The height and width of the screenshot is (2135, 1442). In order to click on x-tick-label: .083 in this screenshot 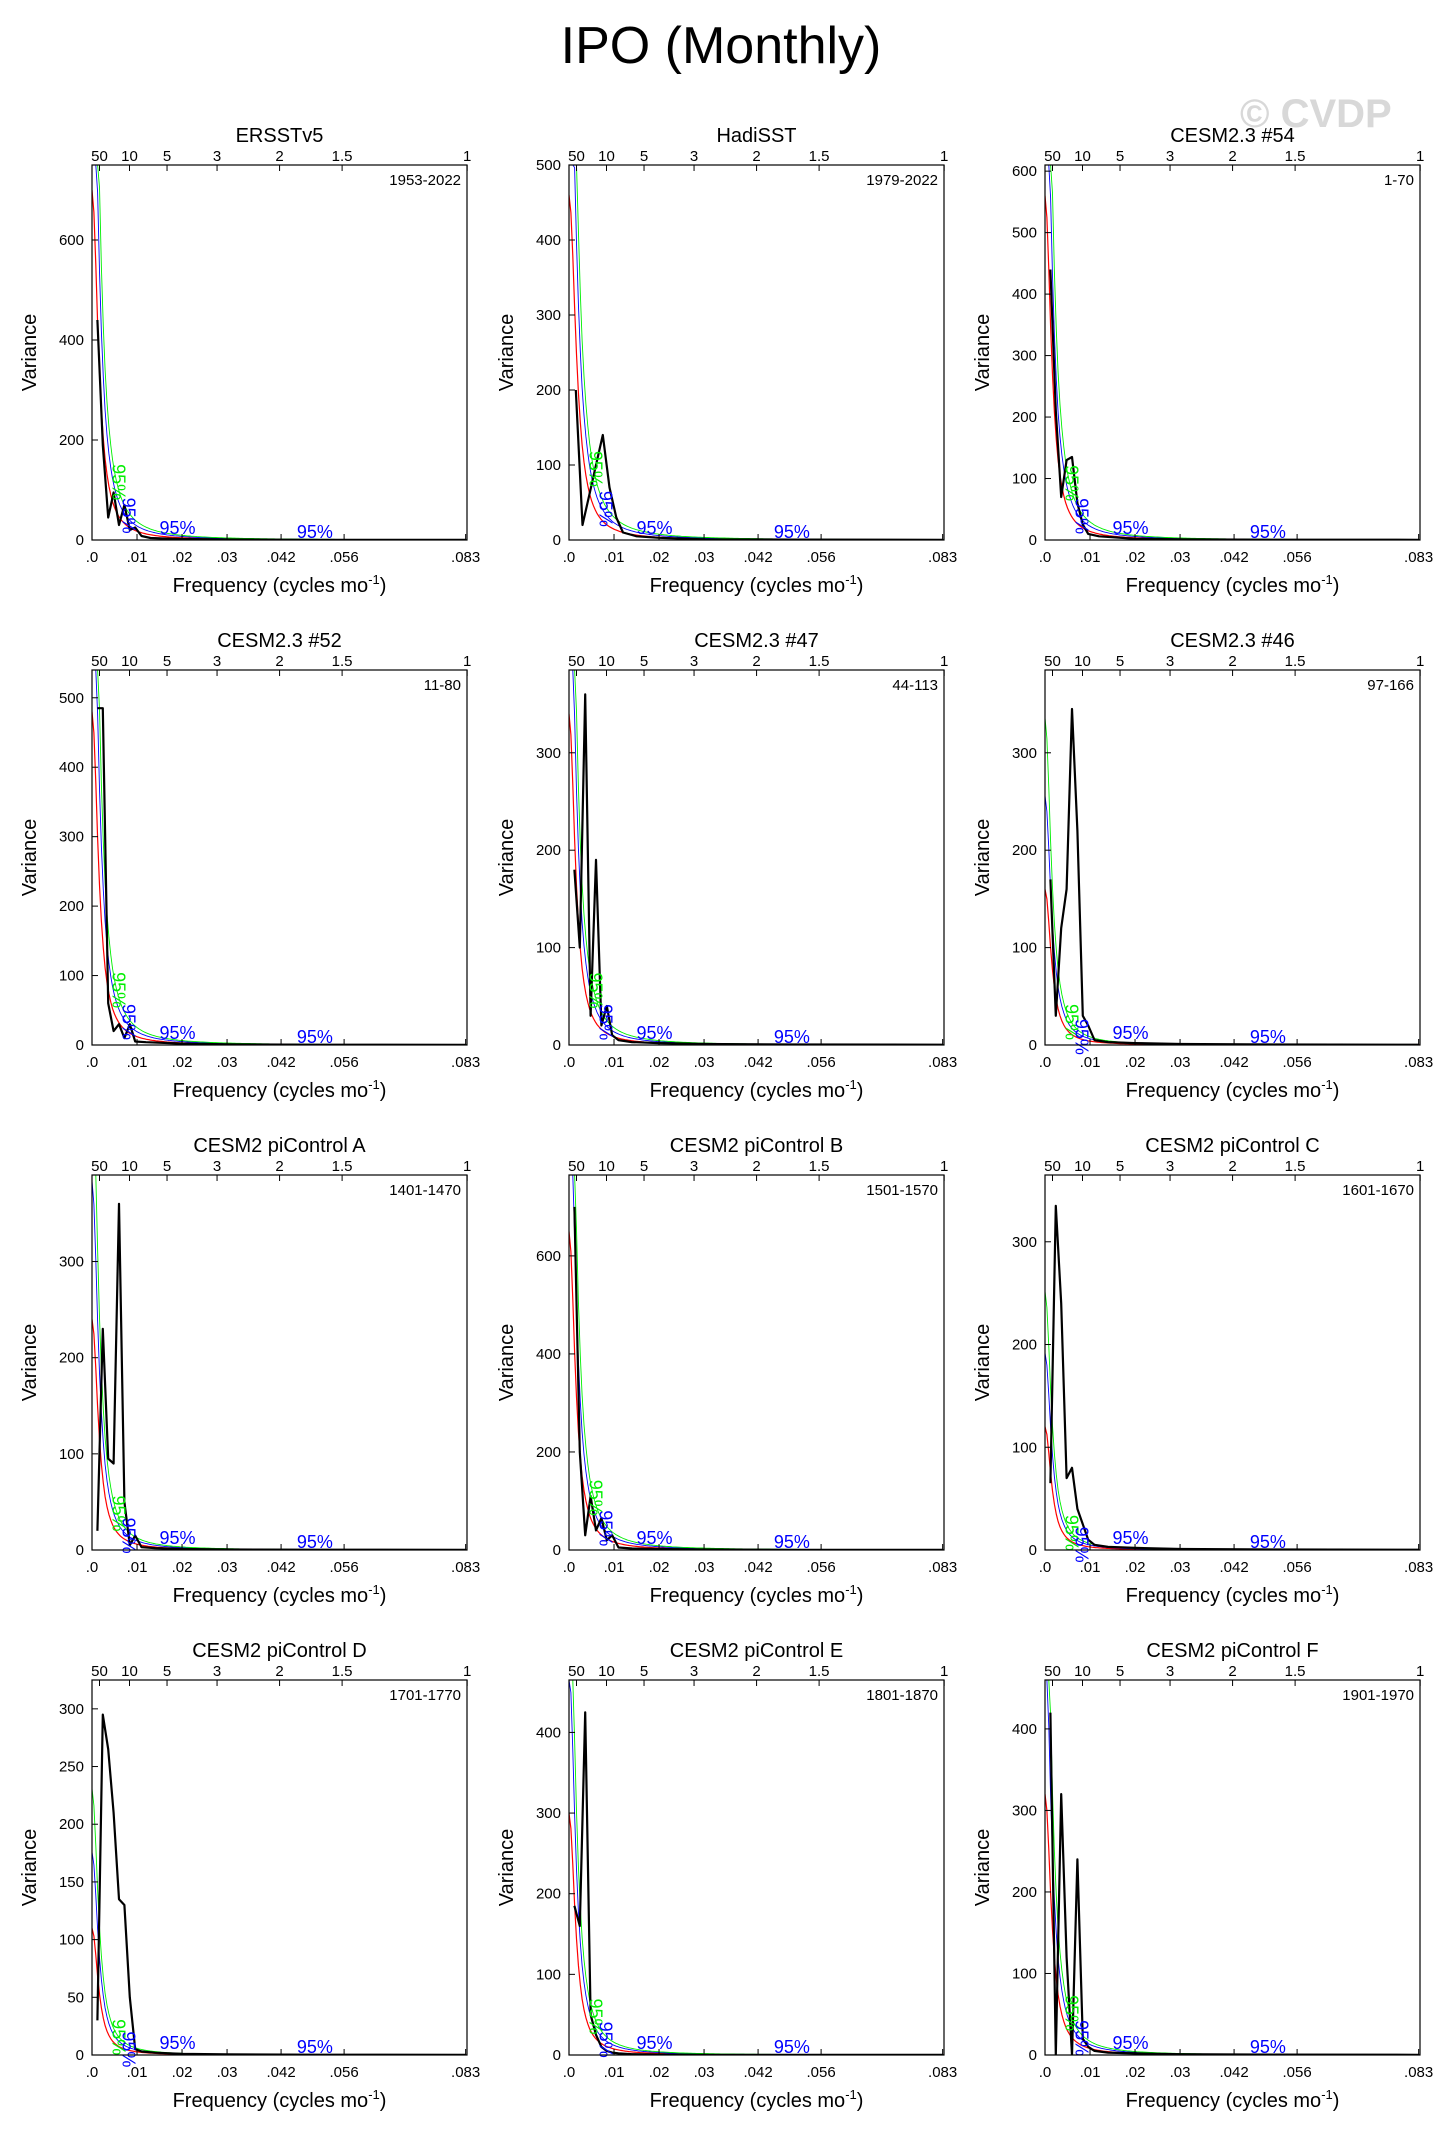, I will do `click(942, 2072)`.